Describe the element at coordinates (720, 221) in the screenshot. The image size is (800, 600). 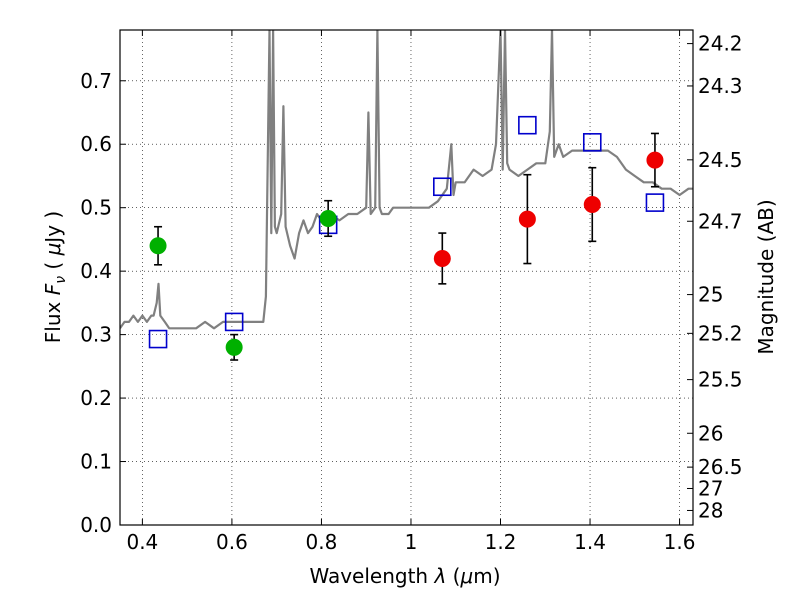
I see `y2-tick-label: 24.7` at that location.